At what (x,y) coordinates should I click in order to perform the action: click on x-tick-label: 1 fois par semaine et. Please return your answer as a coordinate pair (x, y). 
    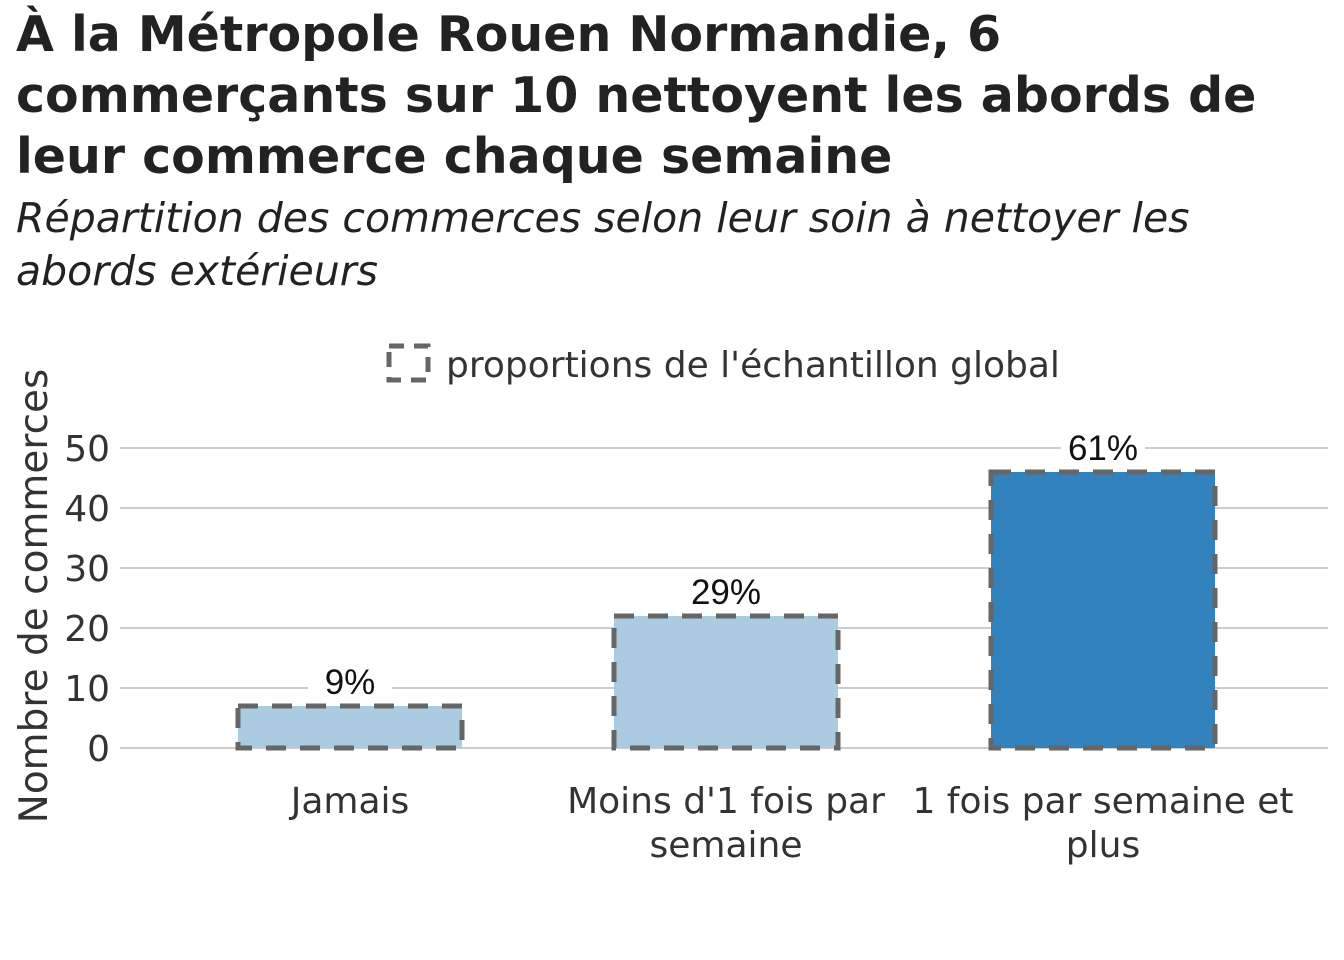
    Looking at the image, I should click on (1102, 801).